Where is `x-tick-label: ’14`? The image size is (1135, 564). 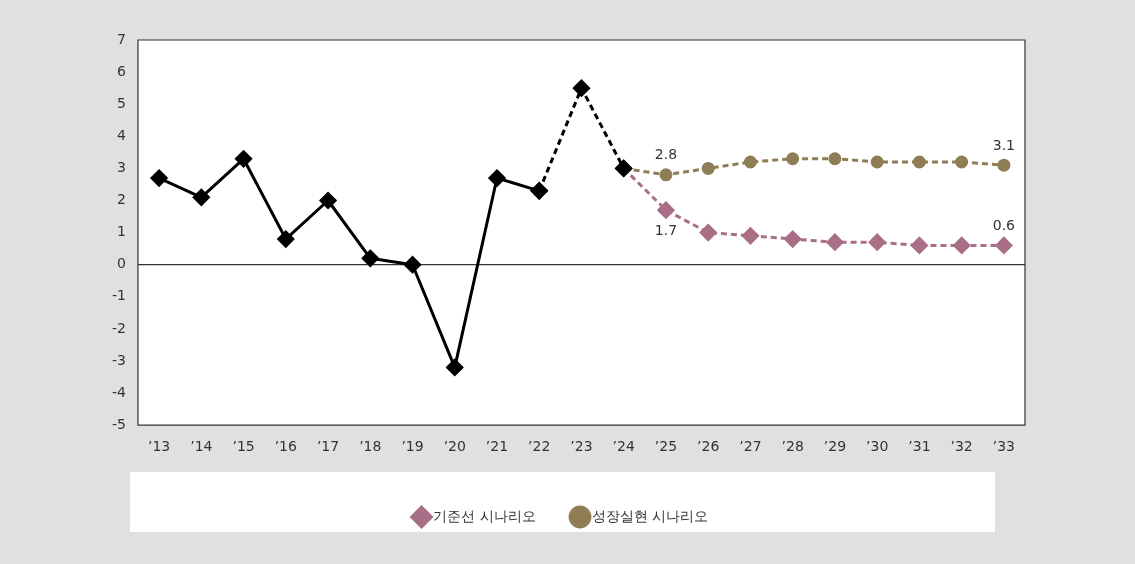
x-tick-label: ’14 is located at coordinates (201, 446).